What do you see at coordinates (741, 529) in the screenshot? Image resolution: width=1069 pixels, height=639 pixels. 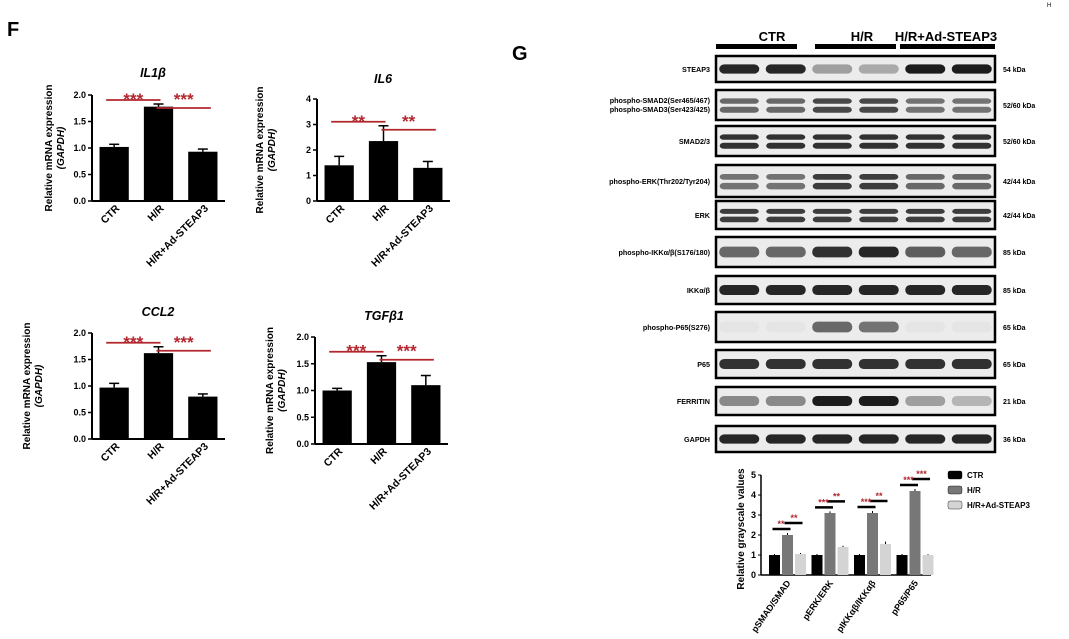 I see `y-axis-label: Relative grayscale values` at bounding box center [741, 529].